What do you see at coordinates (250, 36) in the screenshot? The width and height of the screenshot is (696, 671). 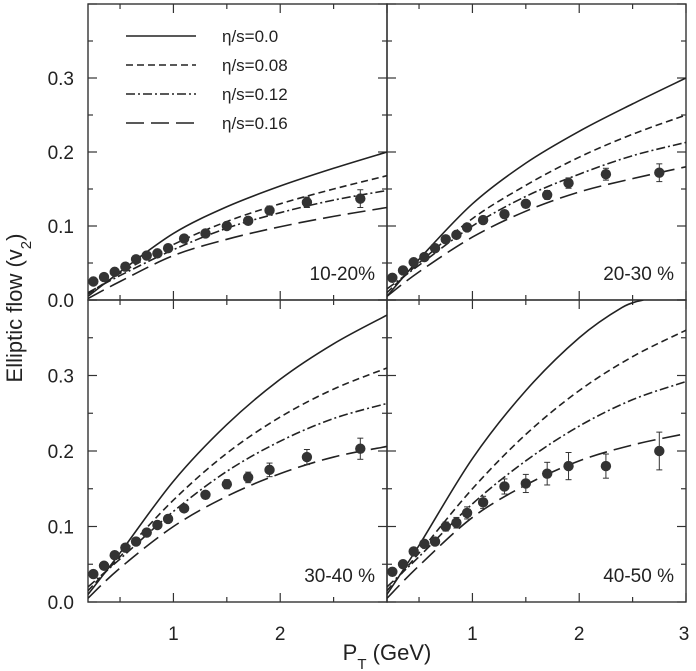 I see `legend-label: η/s=0.0` at bounding box center [250, 36].